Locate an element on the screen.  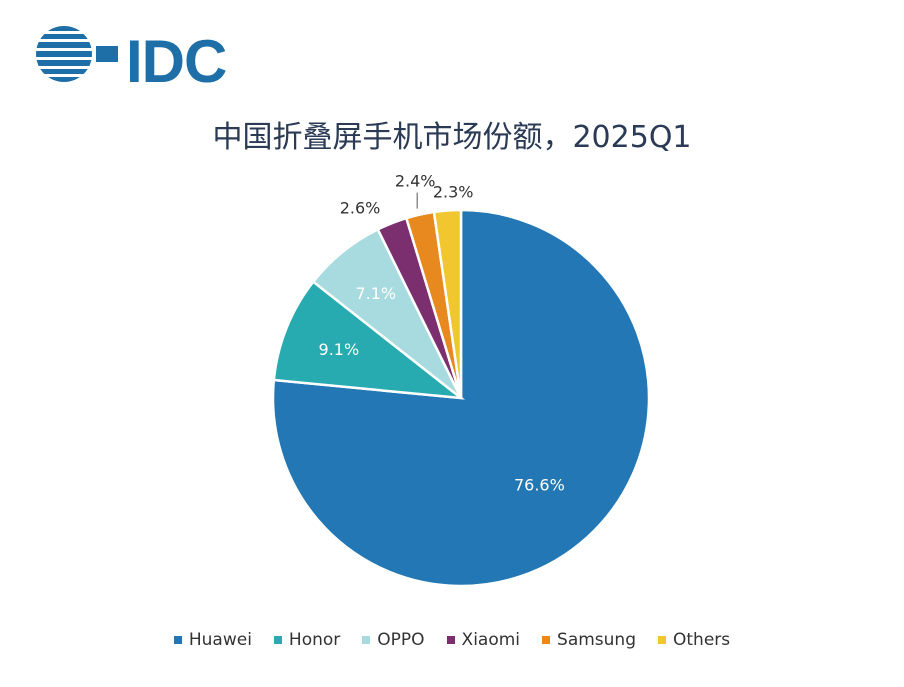
chart-title: 中国折叠屏手机市场份额，2025Q1 is located at coordinates (452, 137).